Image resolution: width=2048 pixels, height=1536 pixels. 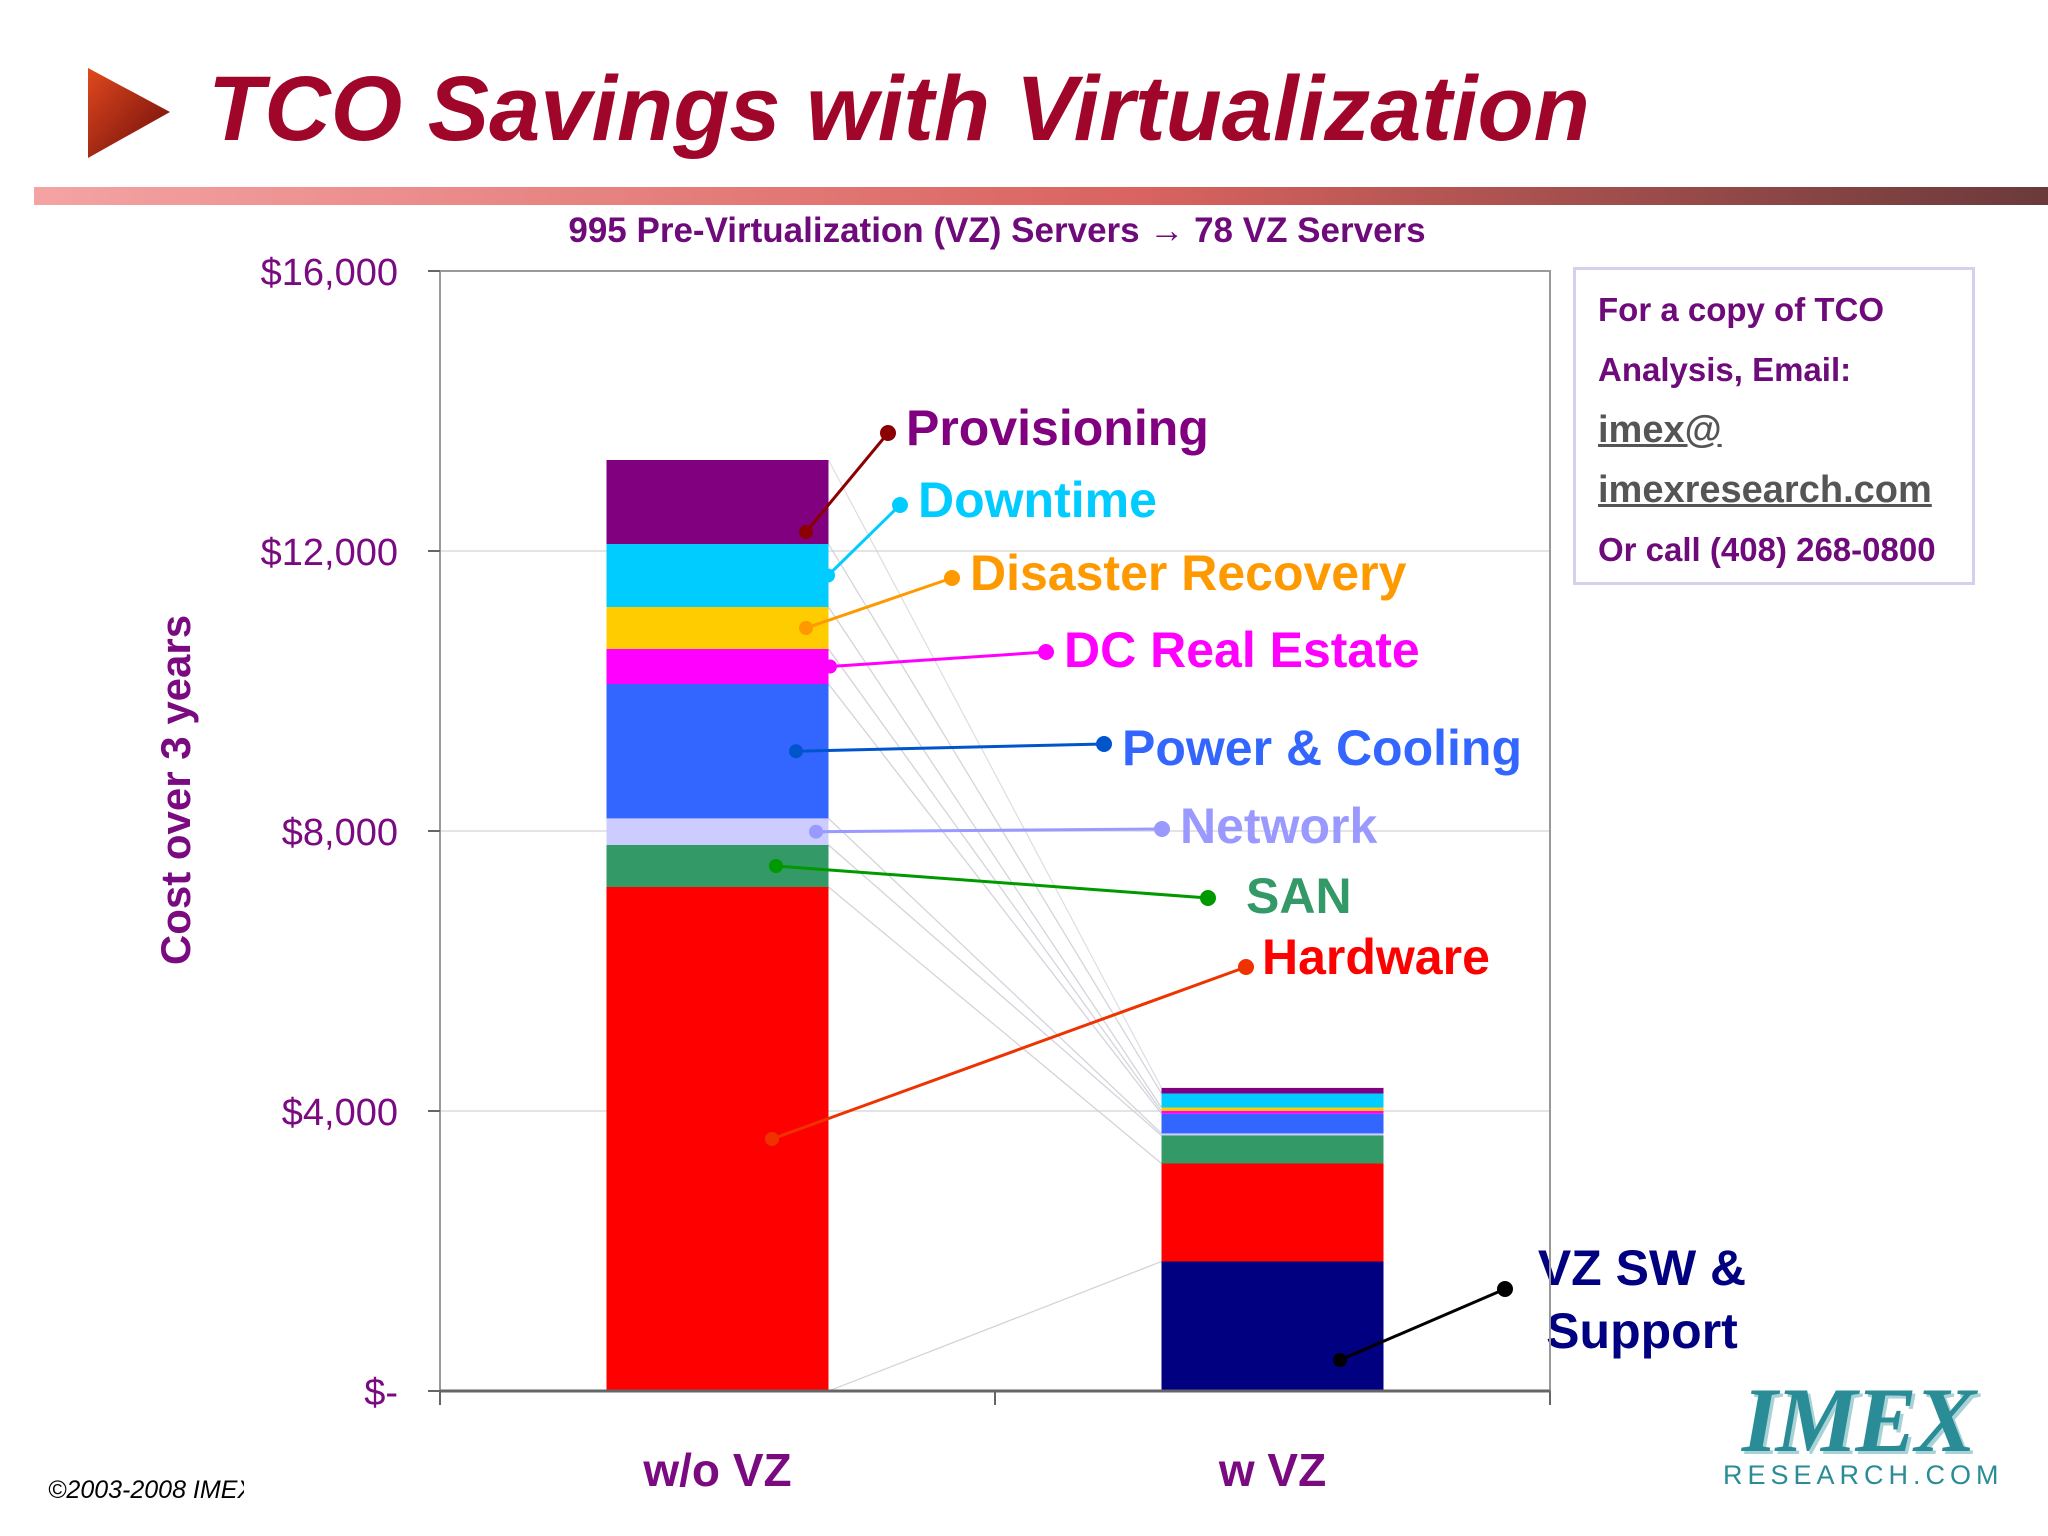 I want to click on logo-subtext: RESEARCH.COM, so click(x=1858, y=1475).